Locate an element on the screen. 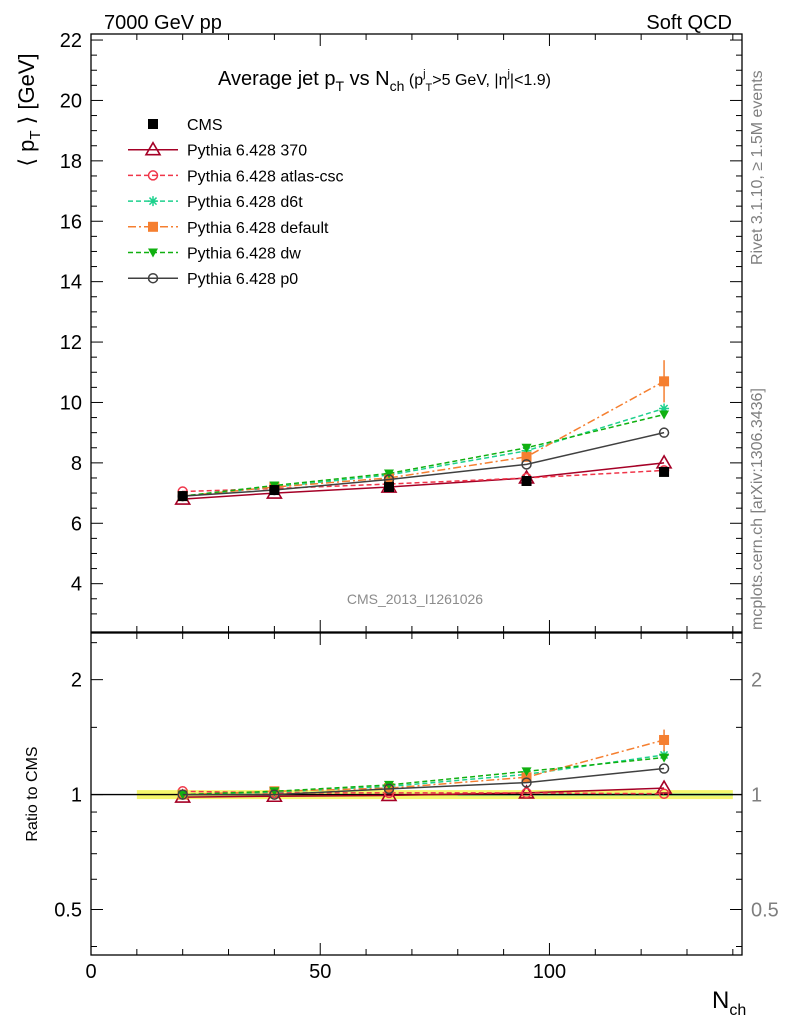  header-left: 7000 GeV pp is located at coordinates (163, 23).